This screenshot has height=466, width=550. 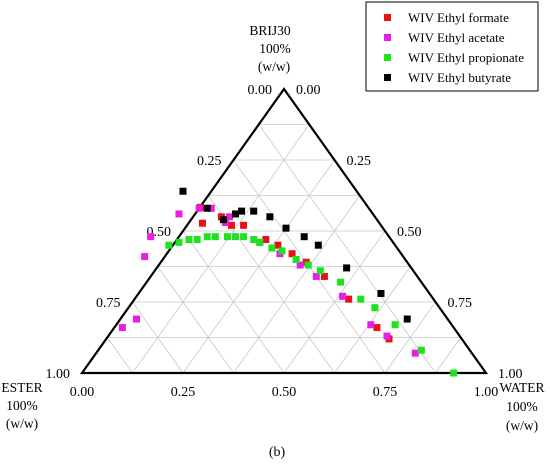 What do you see at coordinates (209, 161) in the screenshot?
I see `tick-left: 0.25` at bounding box center [209, 161].